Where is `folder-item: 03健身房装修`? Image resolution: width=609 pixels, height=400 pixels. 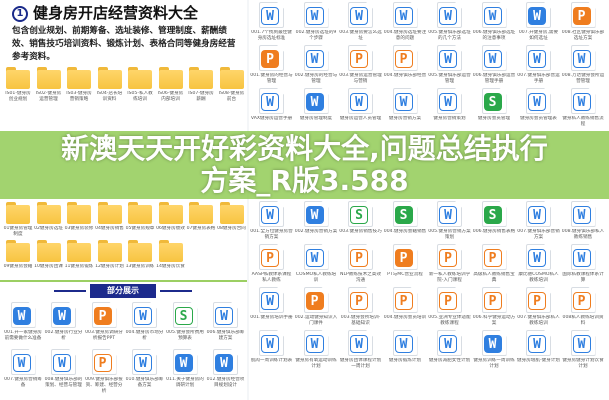 folder-item: 03健身房装修 is located at coordinates (79, 220).